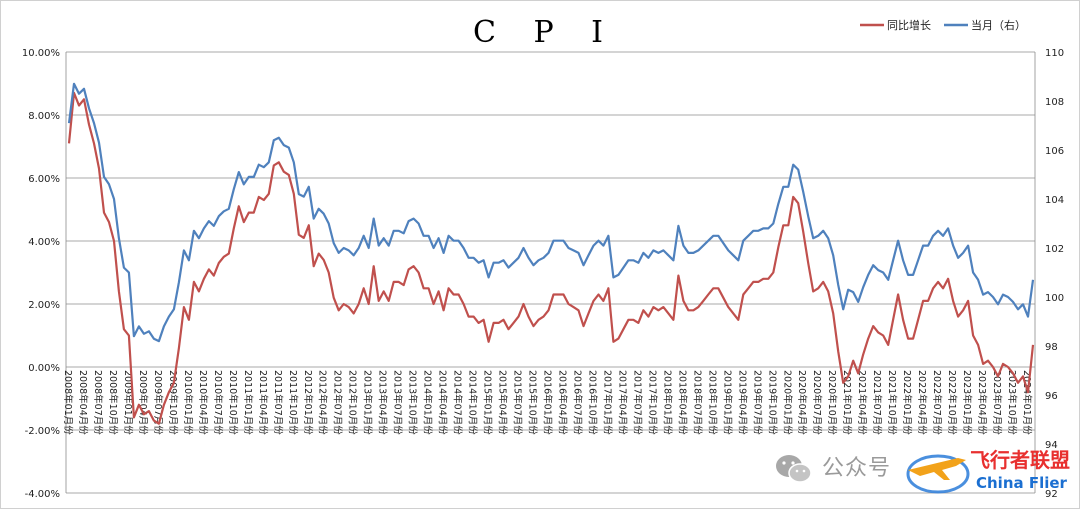 The width and height of the screenshot is (1080, 509). I want to click on x-tick-label: 2022年10月份, so click(952, 402).